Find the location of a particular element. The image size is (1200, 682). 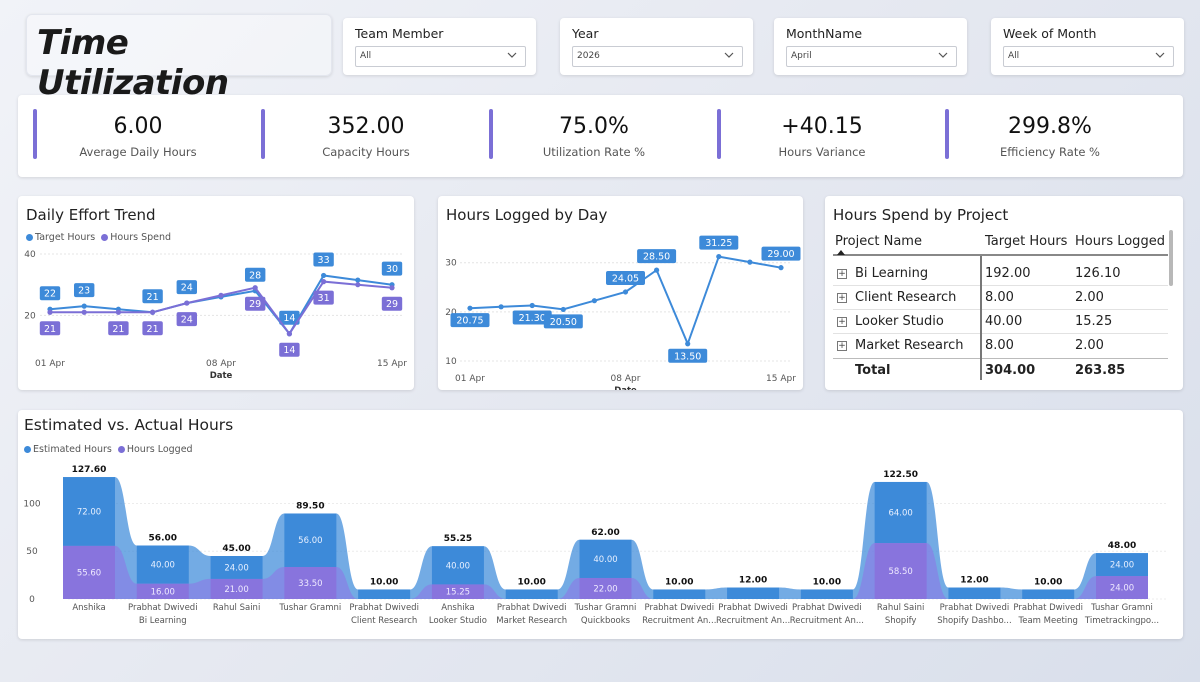

data-label: 21 is located at coordinates (50, 329).